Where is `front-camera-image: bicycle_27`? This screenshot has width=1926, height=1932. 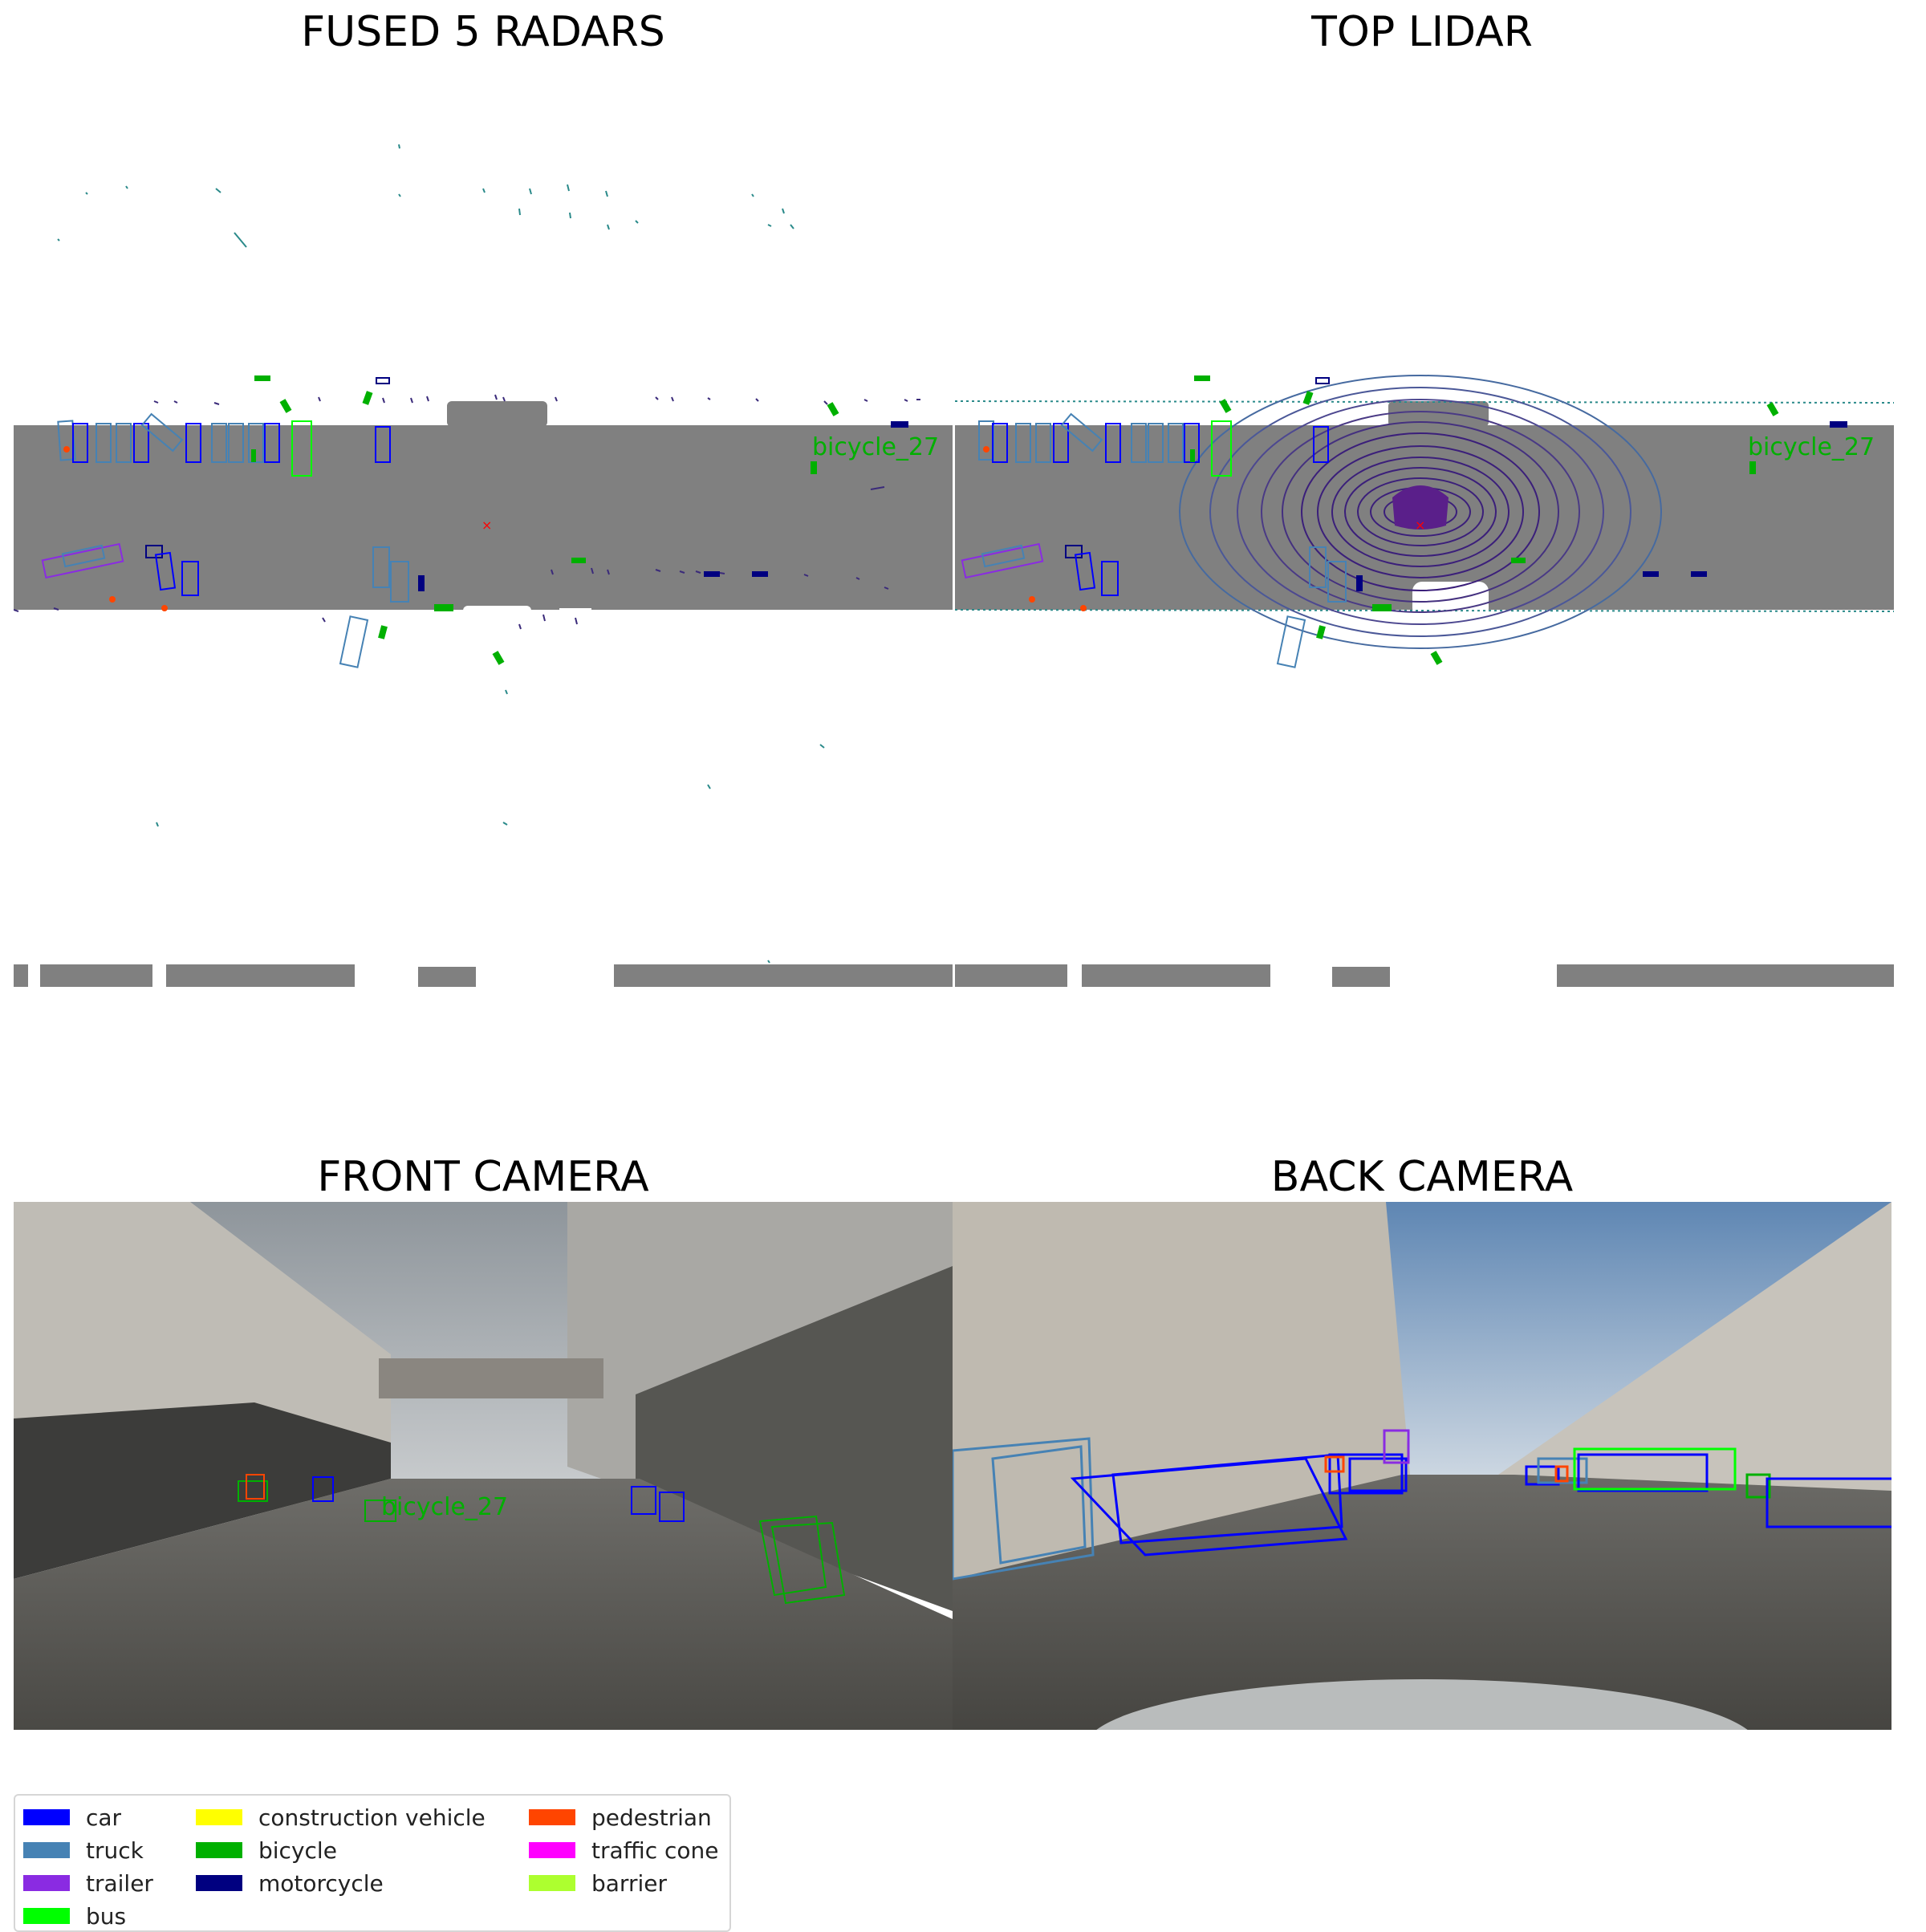
front-camera-image: bicycle_27 is located at coordinates (483, 1466).